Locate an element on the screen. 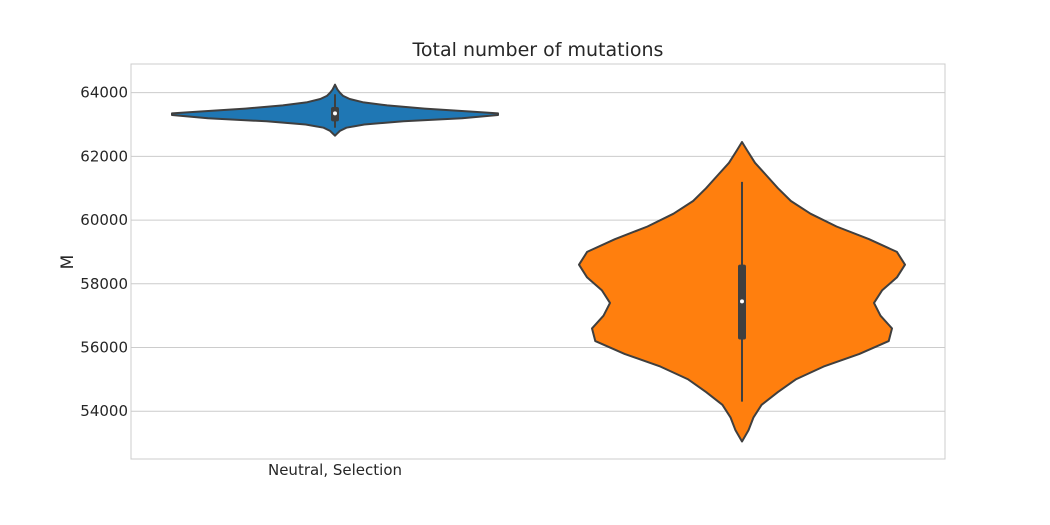 Image resolution: width=1050 pixels, height=525 pixels. y-tick-labels: 54000 56000 58000 60000 62000 64000 is located at coordinates (104, 252).